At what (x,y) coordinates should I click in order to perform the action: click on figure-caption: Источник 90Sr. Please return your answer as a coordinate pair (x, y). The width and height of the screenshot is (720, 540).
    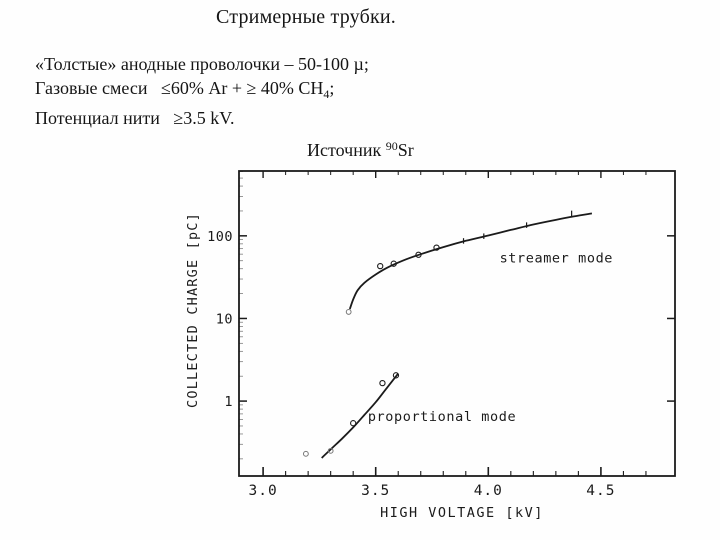
    Looking at the image, I should click on (360, 150).